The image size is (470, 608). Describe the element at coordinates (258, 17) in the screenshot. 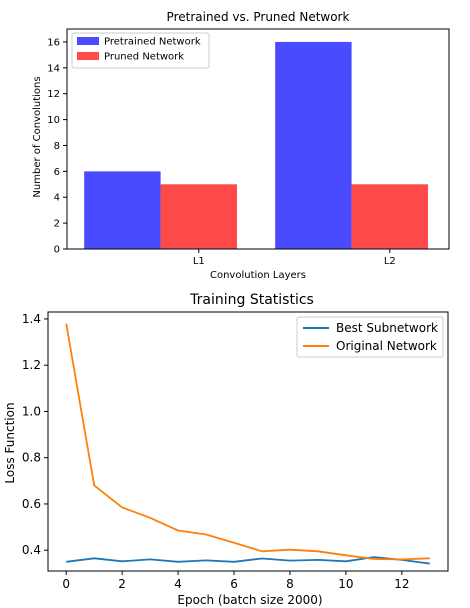

I see `chart-title: Pretrained vs. Pruned Network` at that location.